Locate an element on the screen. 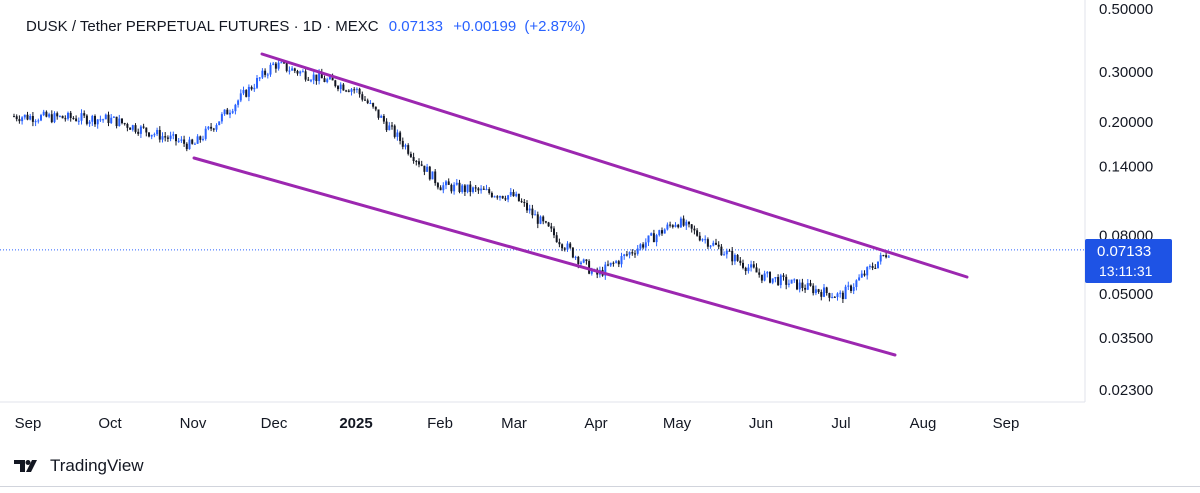 This screenshot has width=1200, height=493. y-tick-label: 0.05000 is located at coordinates (1126, 294).